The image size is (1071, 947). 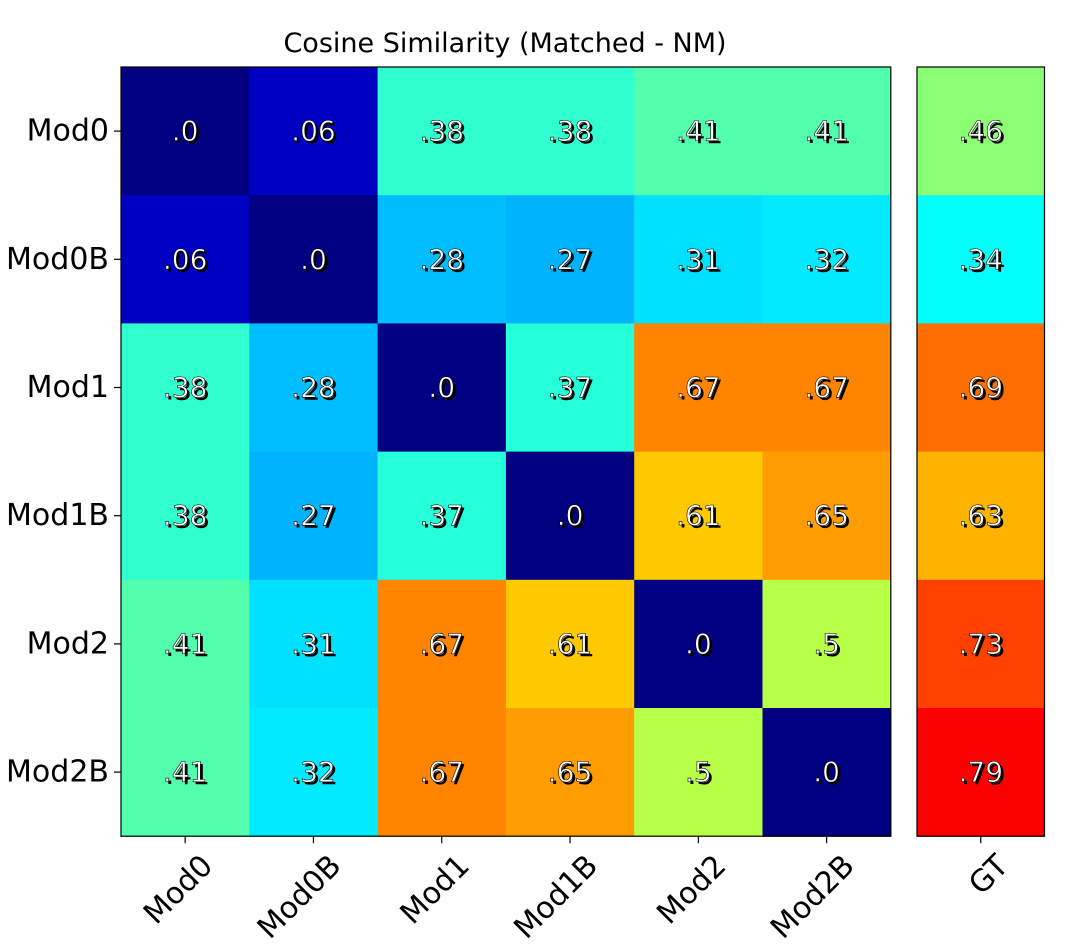 I want to click on cell-value-Mod1-Mod2: .67.67, so click(x=699, y=389).